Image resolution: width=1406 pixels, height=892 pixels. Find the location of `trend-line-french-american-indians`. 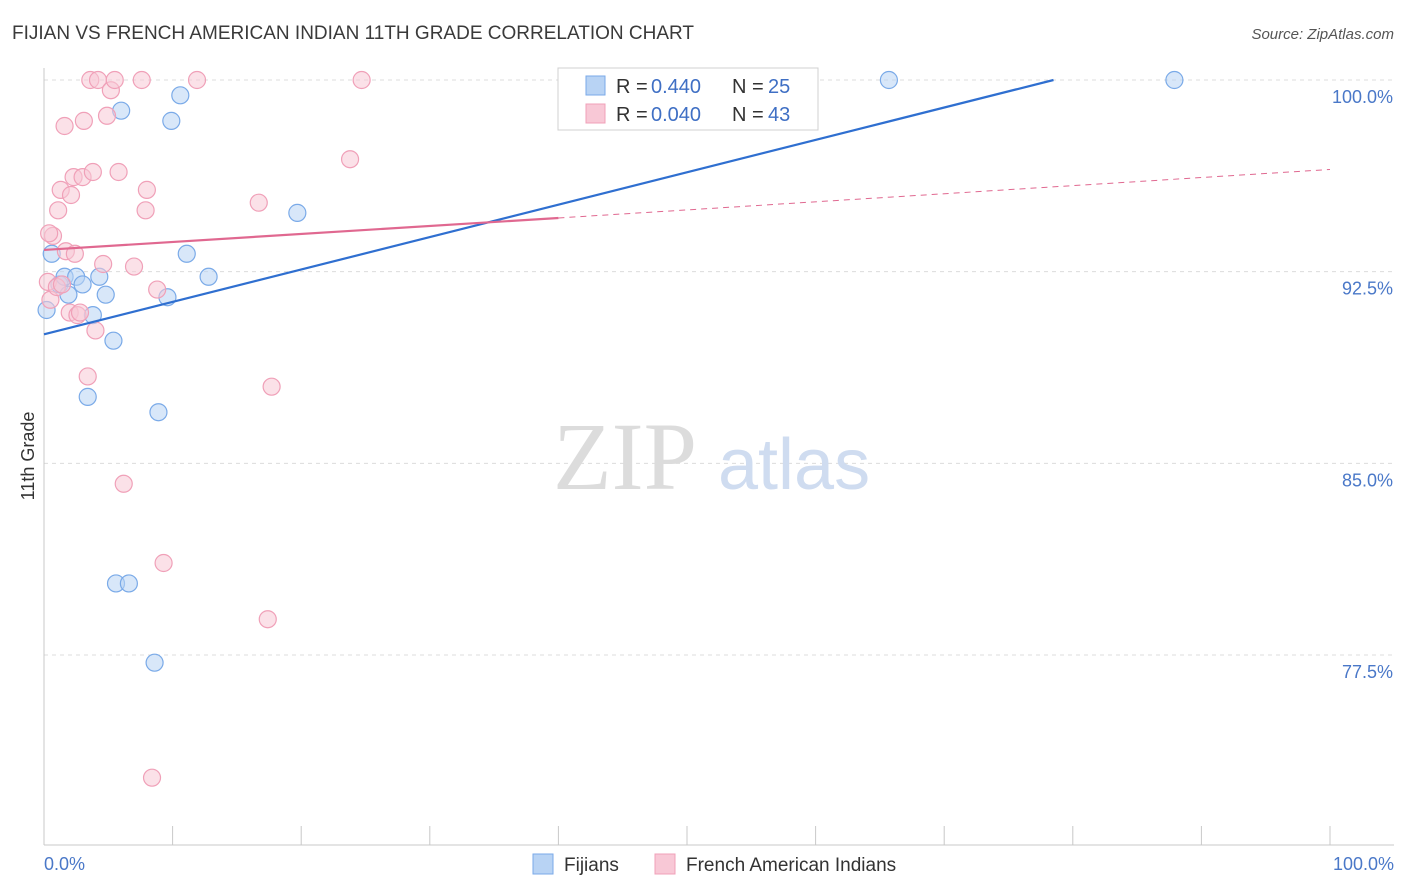

trend-line-french-american-indians is located at coordinates (301, 234).